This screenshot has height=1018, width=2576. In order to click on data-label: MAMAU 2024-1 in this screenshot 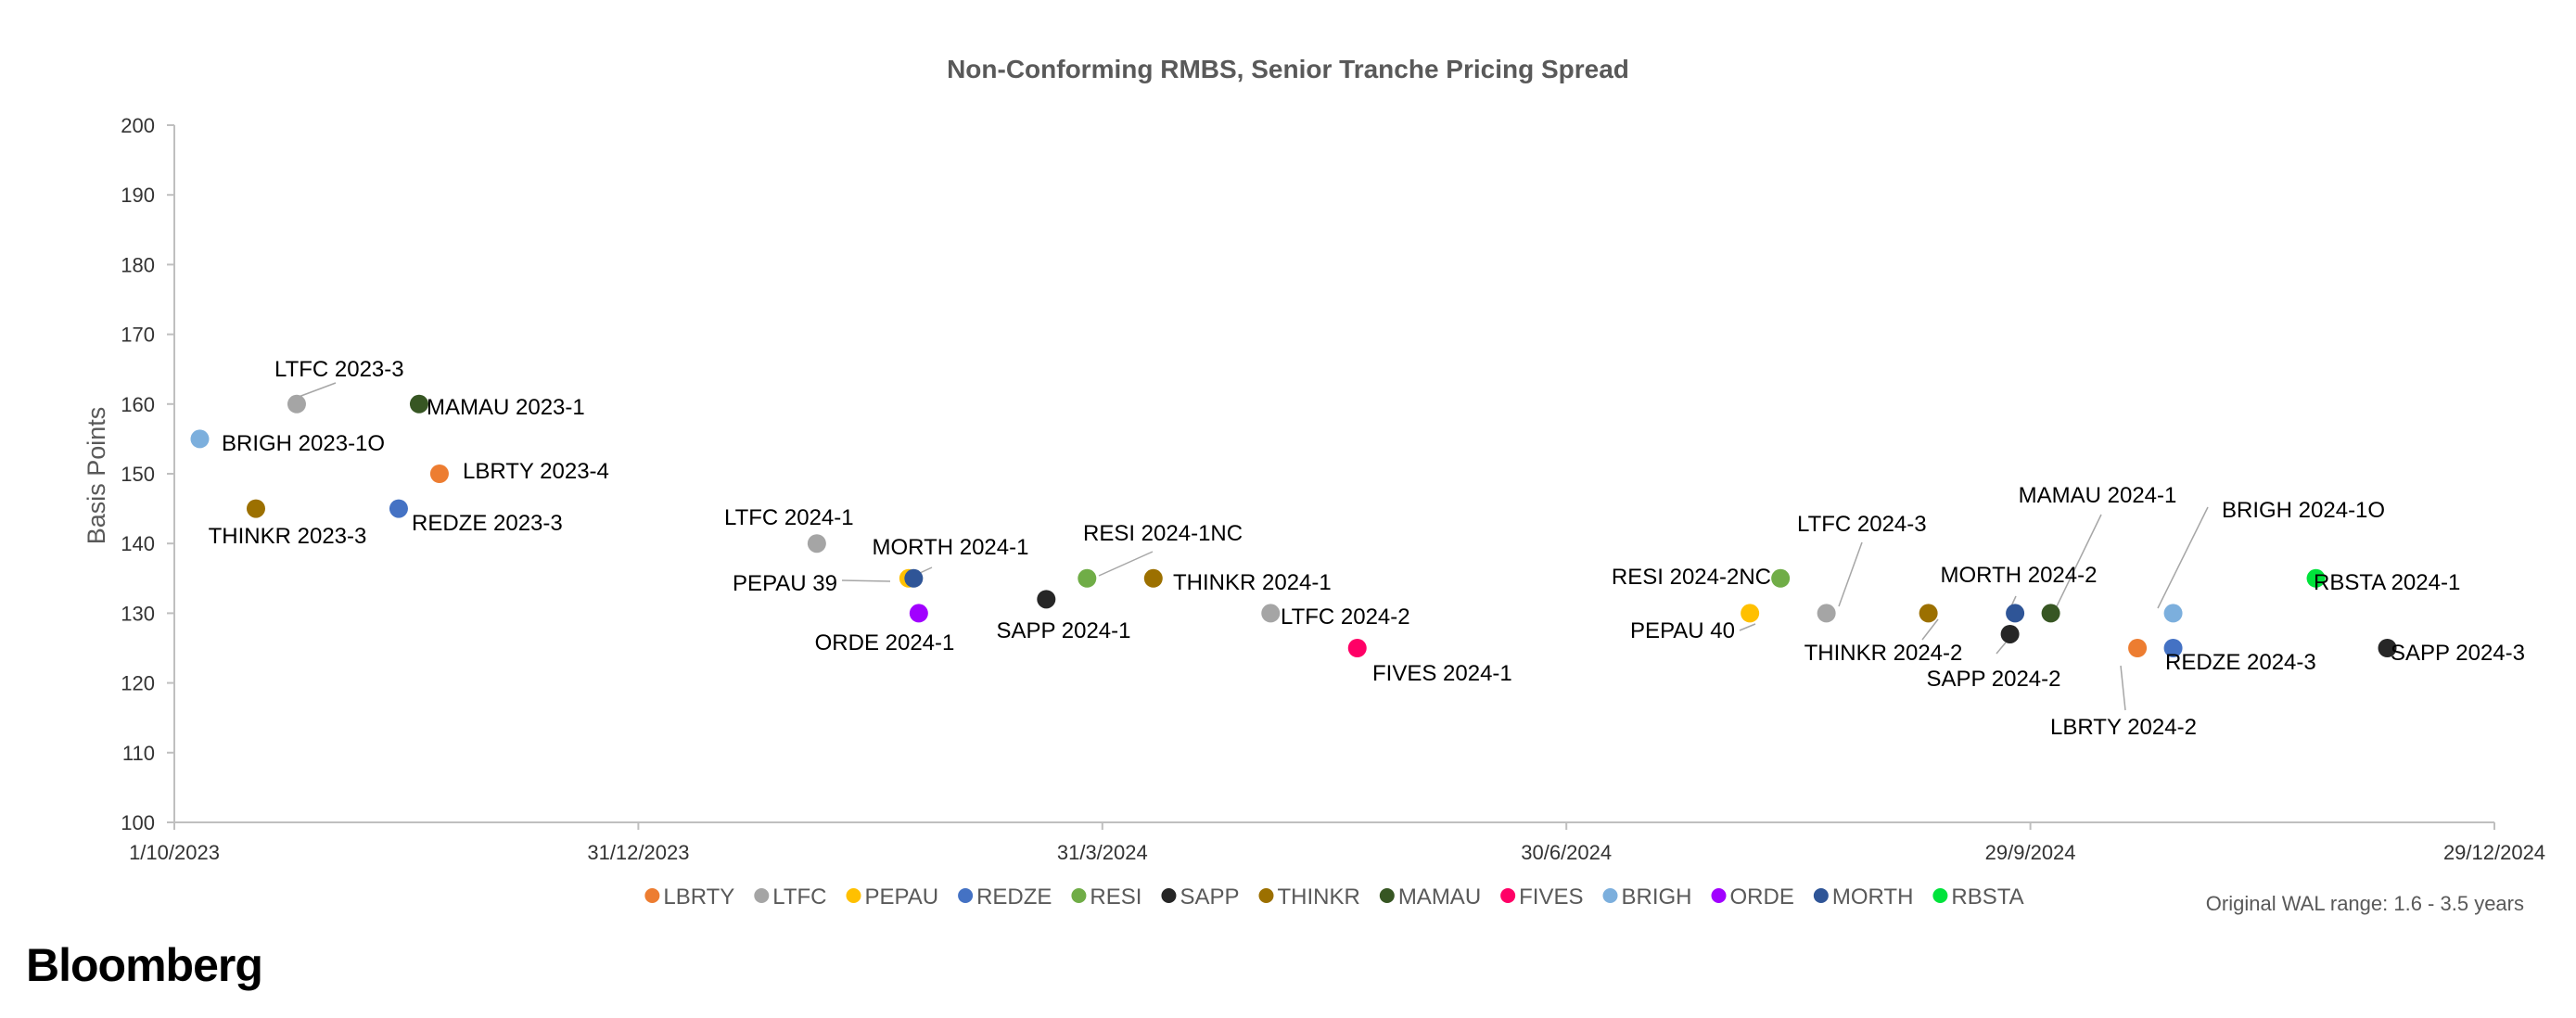, I will do `click(2098, 495)`.